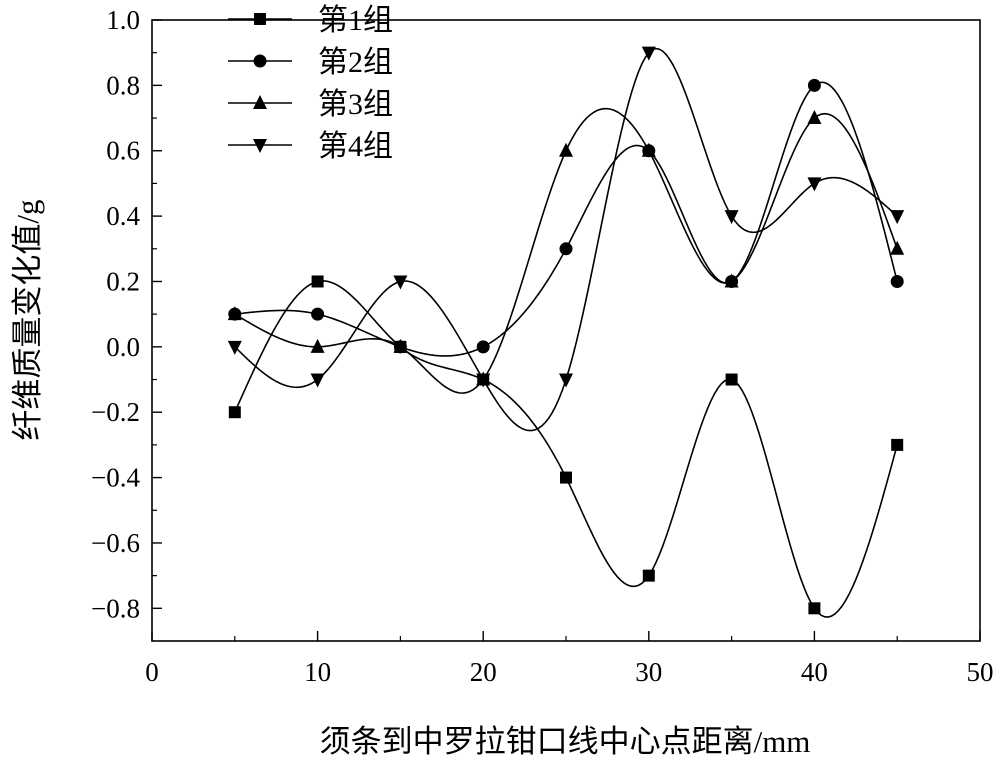  Describe the element at coordinates (115, 608) in the screenshot. I see `y-tick-label: −0.8` at that location.